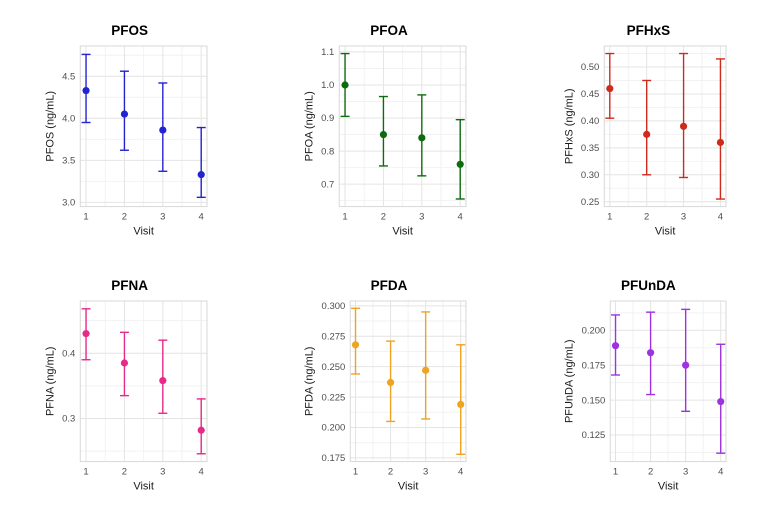  I want to click on y-tick-label: 0.4, so click(68, 353).